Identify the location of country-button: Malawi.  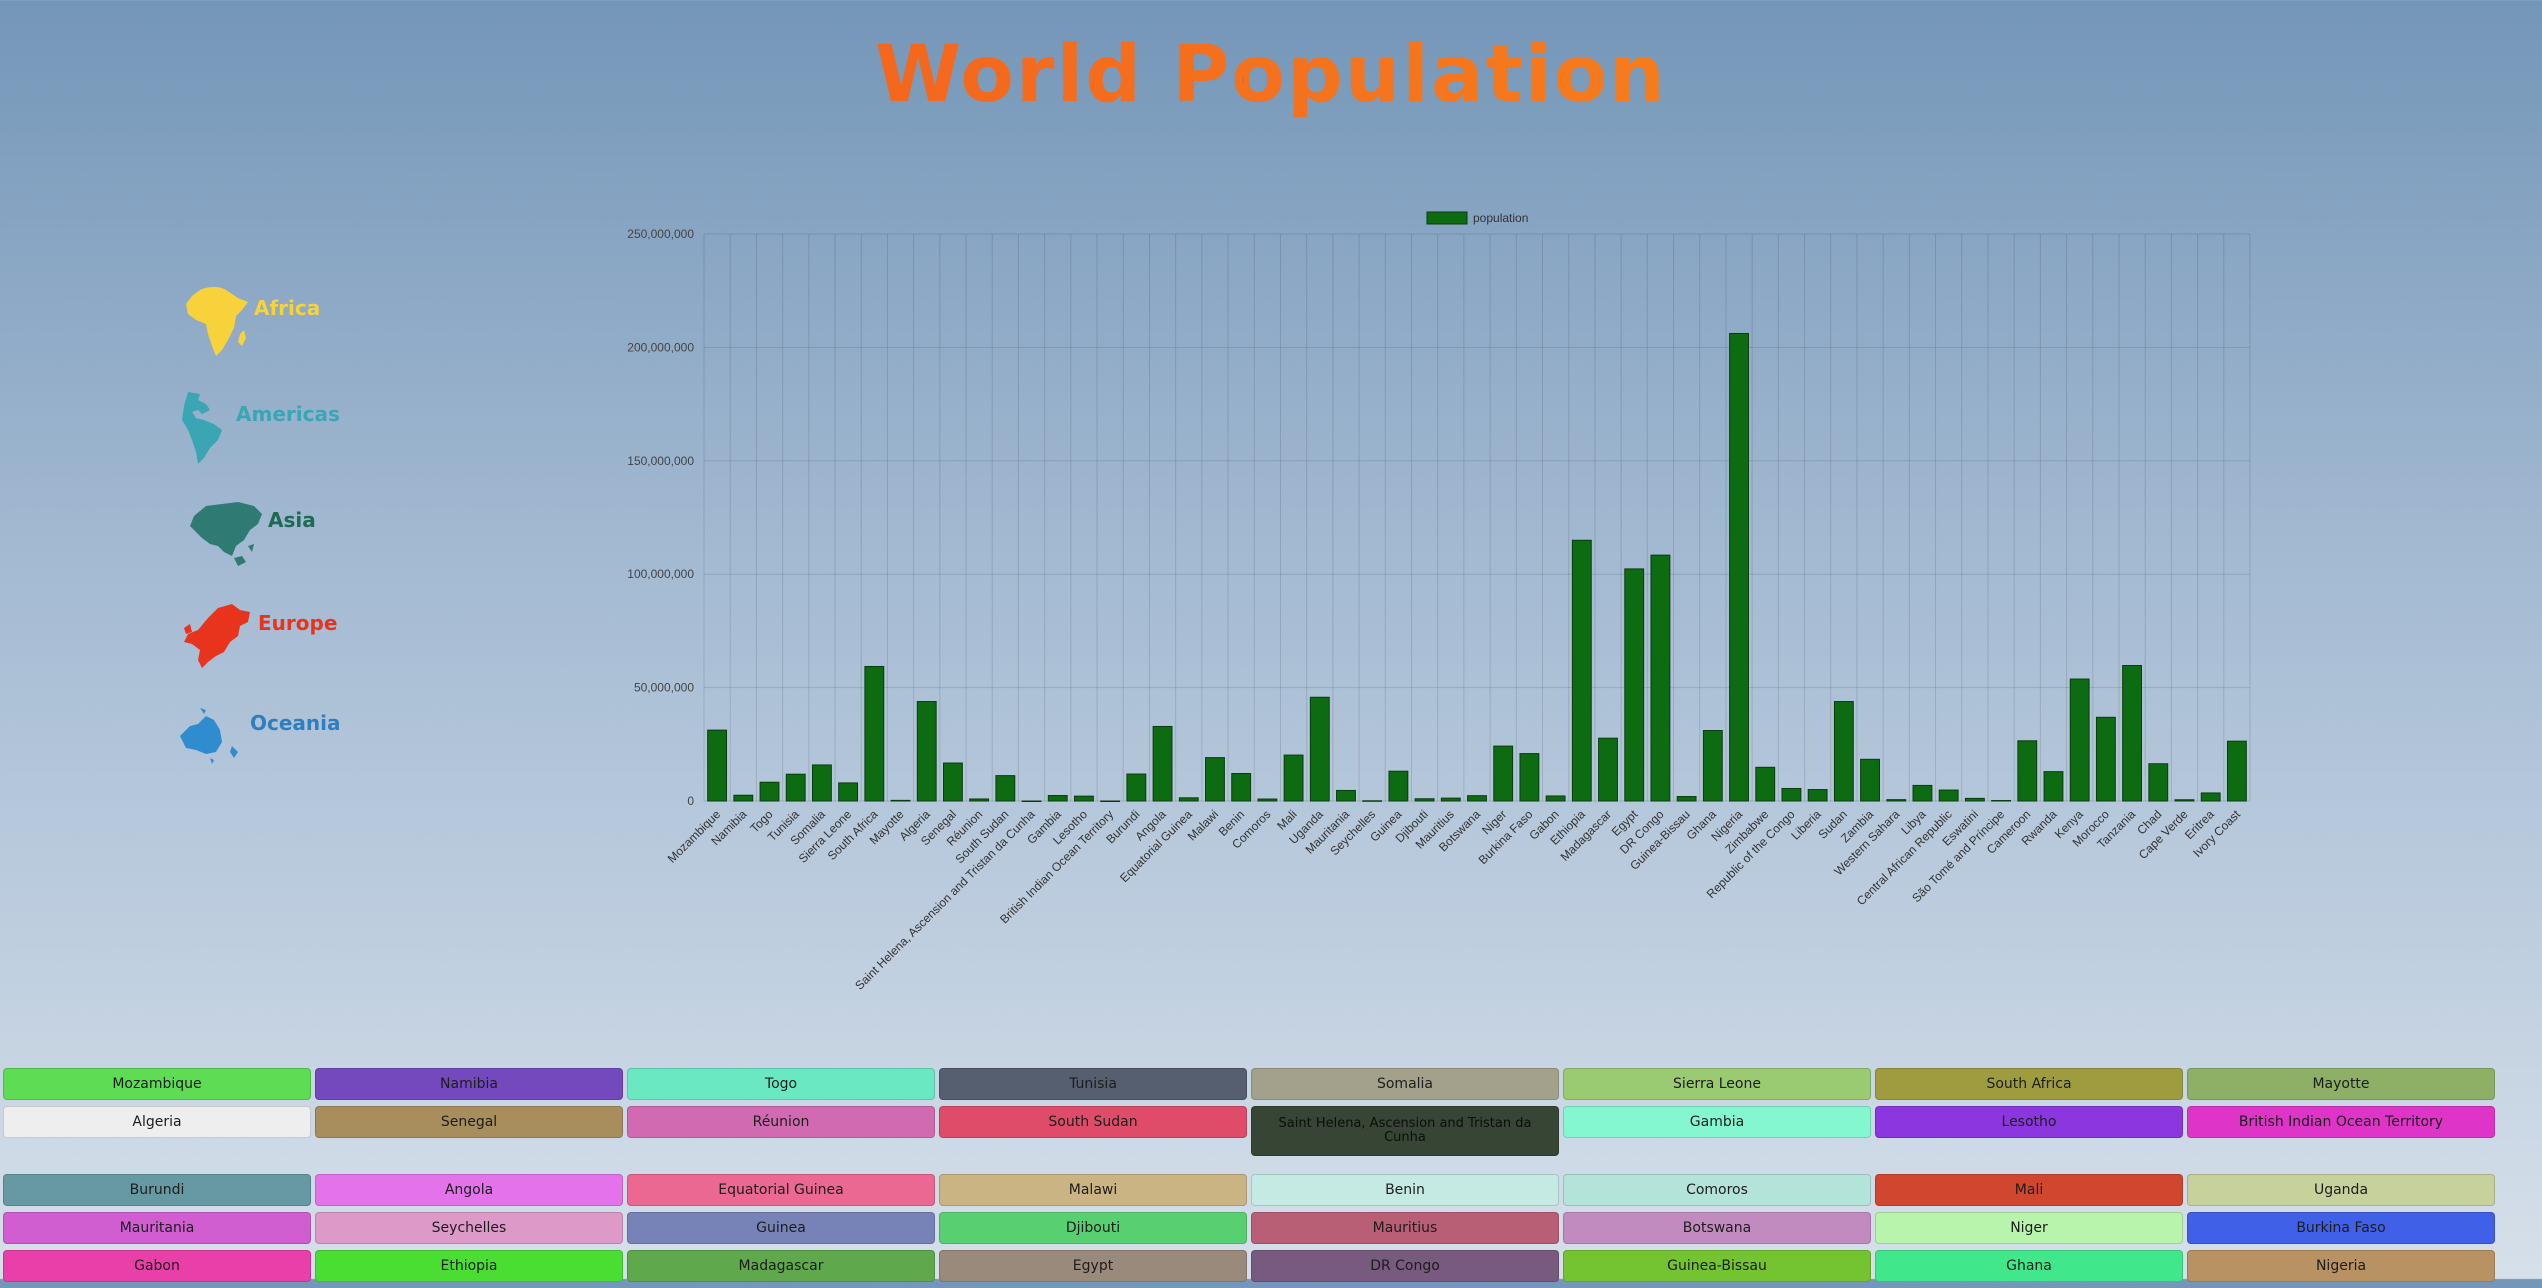
(1093, 1190).